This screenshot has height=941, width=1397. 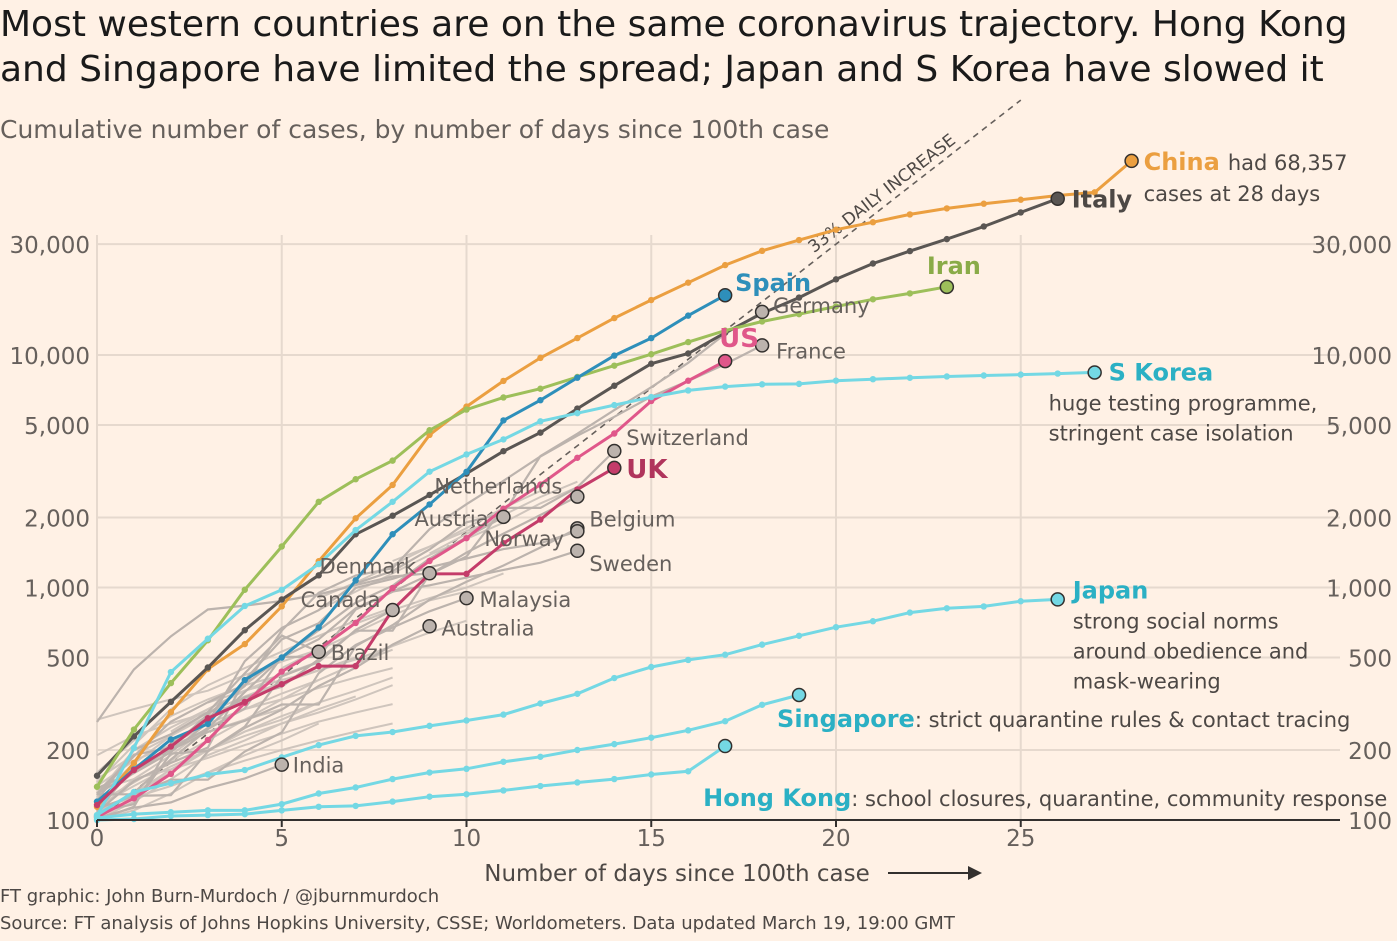 I want to click on series-label-malaysia: Malaysia, so click(x=526, y=600).